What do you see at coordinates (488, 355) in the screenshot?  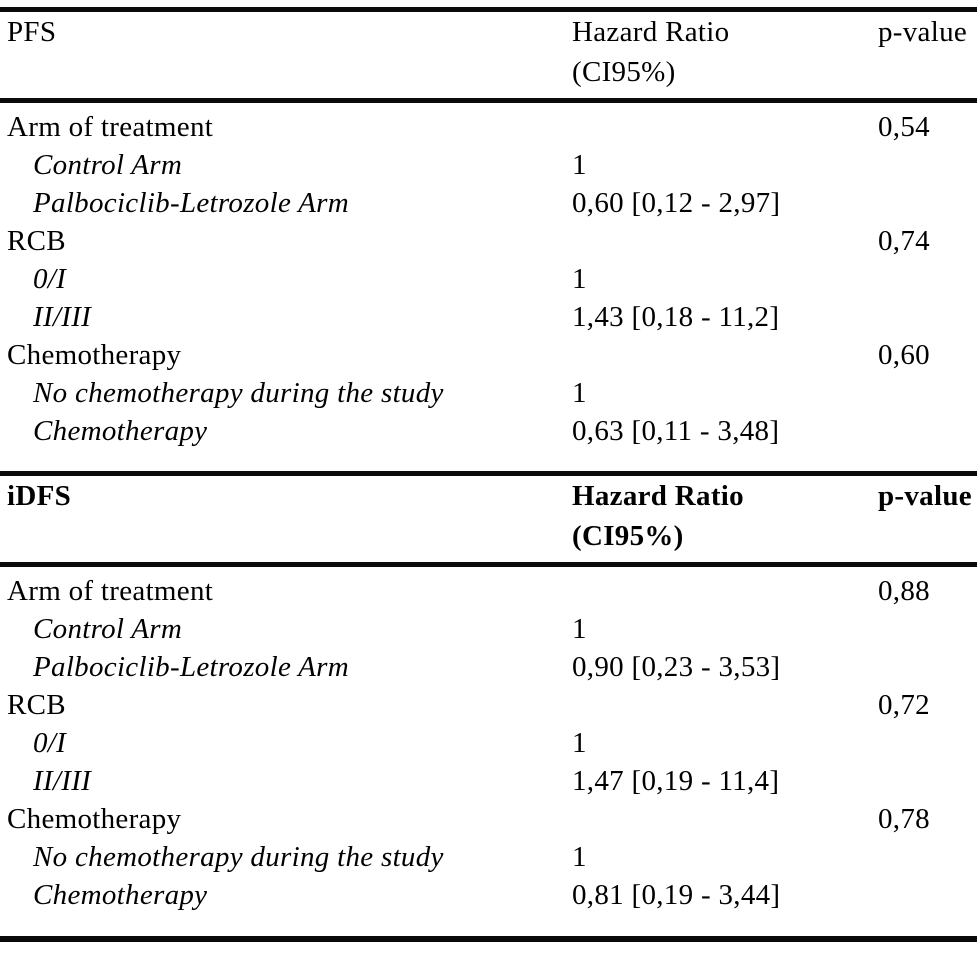 I see `table-row: Chemotherapy 0,60` at bounding box center [488, 355].